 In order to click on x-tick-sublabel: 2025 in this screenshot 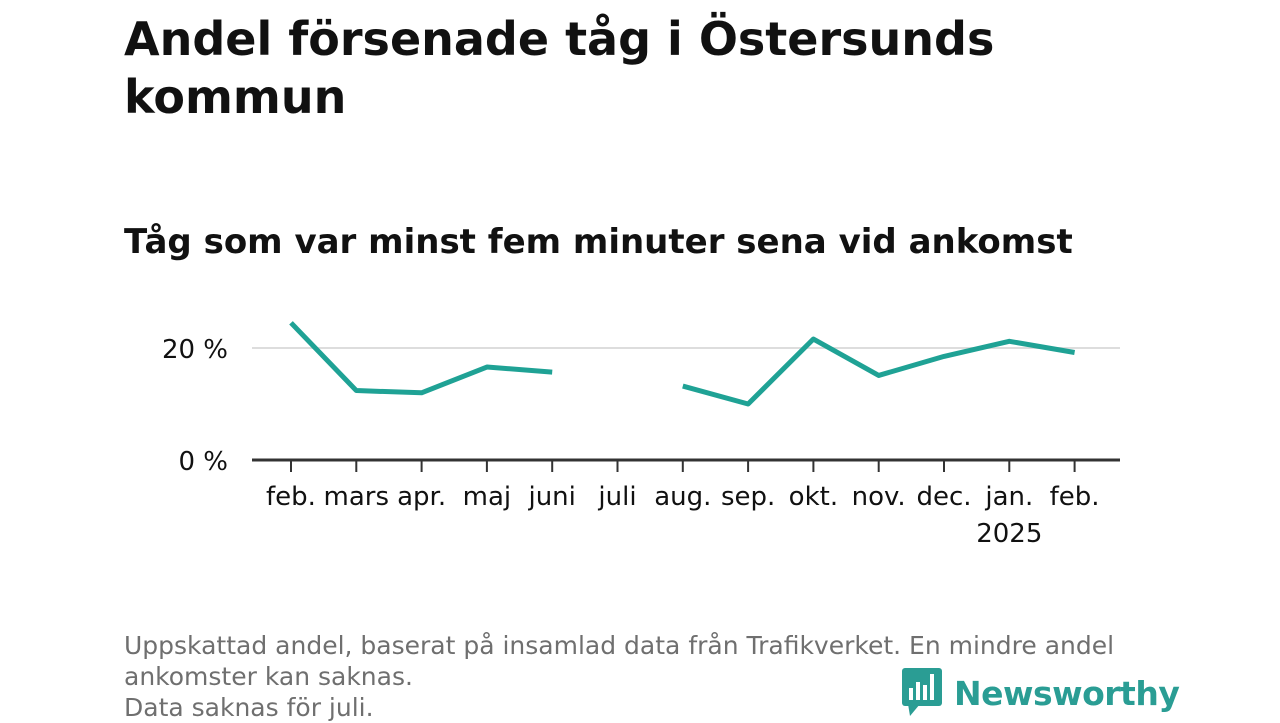, I will do `click(1009, 534)`.